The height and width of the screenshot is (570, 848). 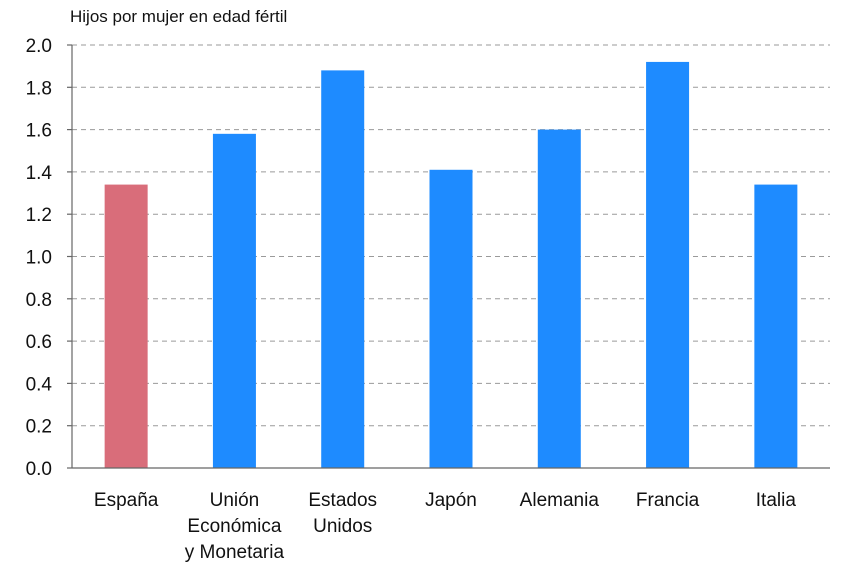 What do you see at coordinates (39, 88) in the screenshot?
I see `y-tick-label: 1.8` at bounding box center [39, 88].